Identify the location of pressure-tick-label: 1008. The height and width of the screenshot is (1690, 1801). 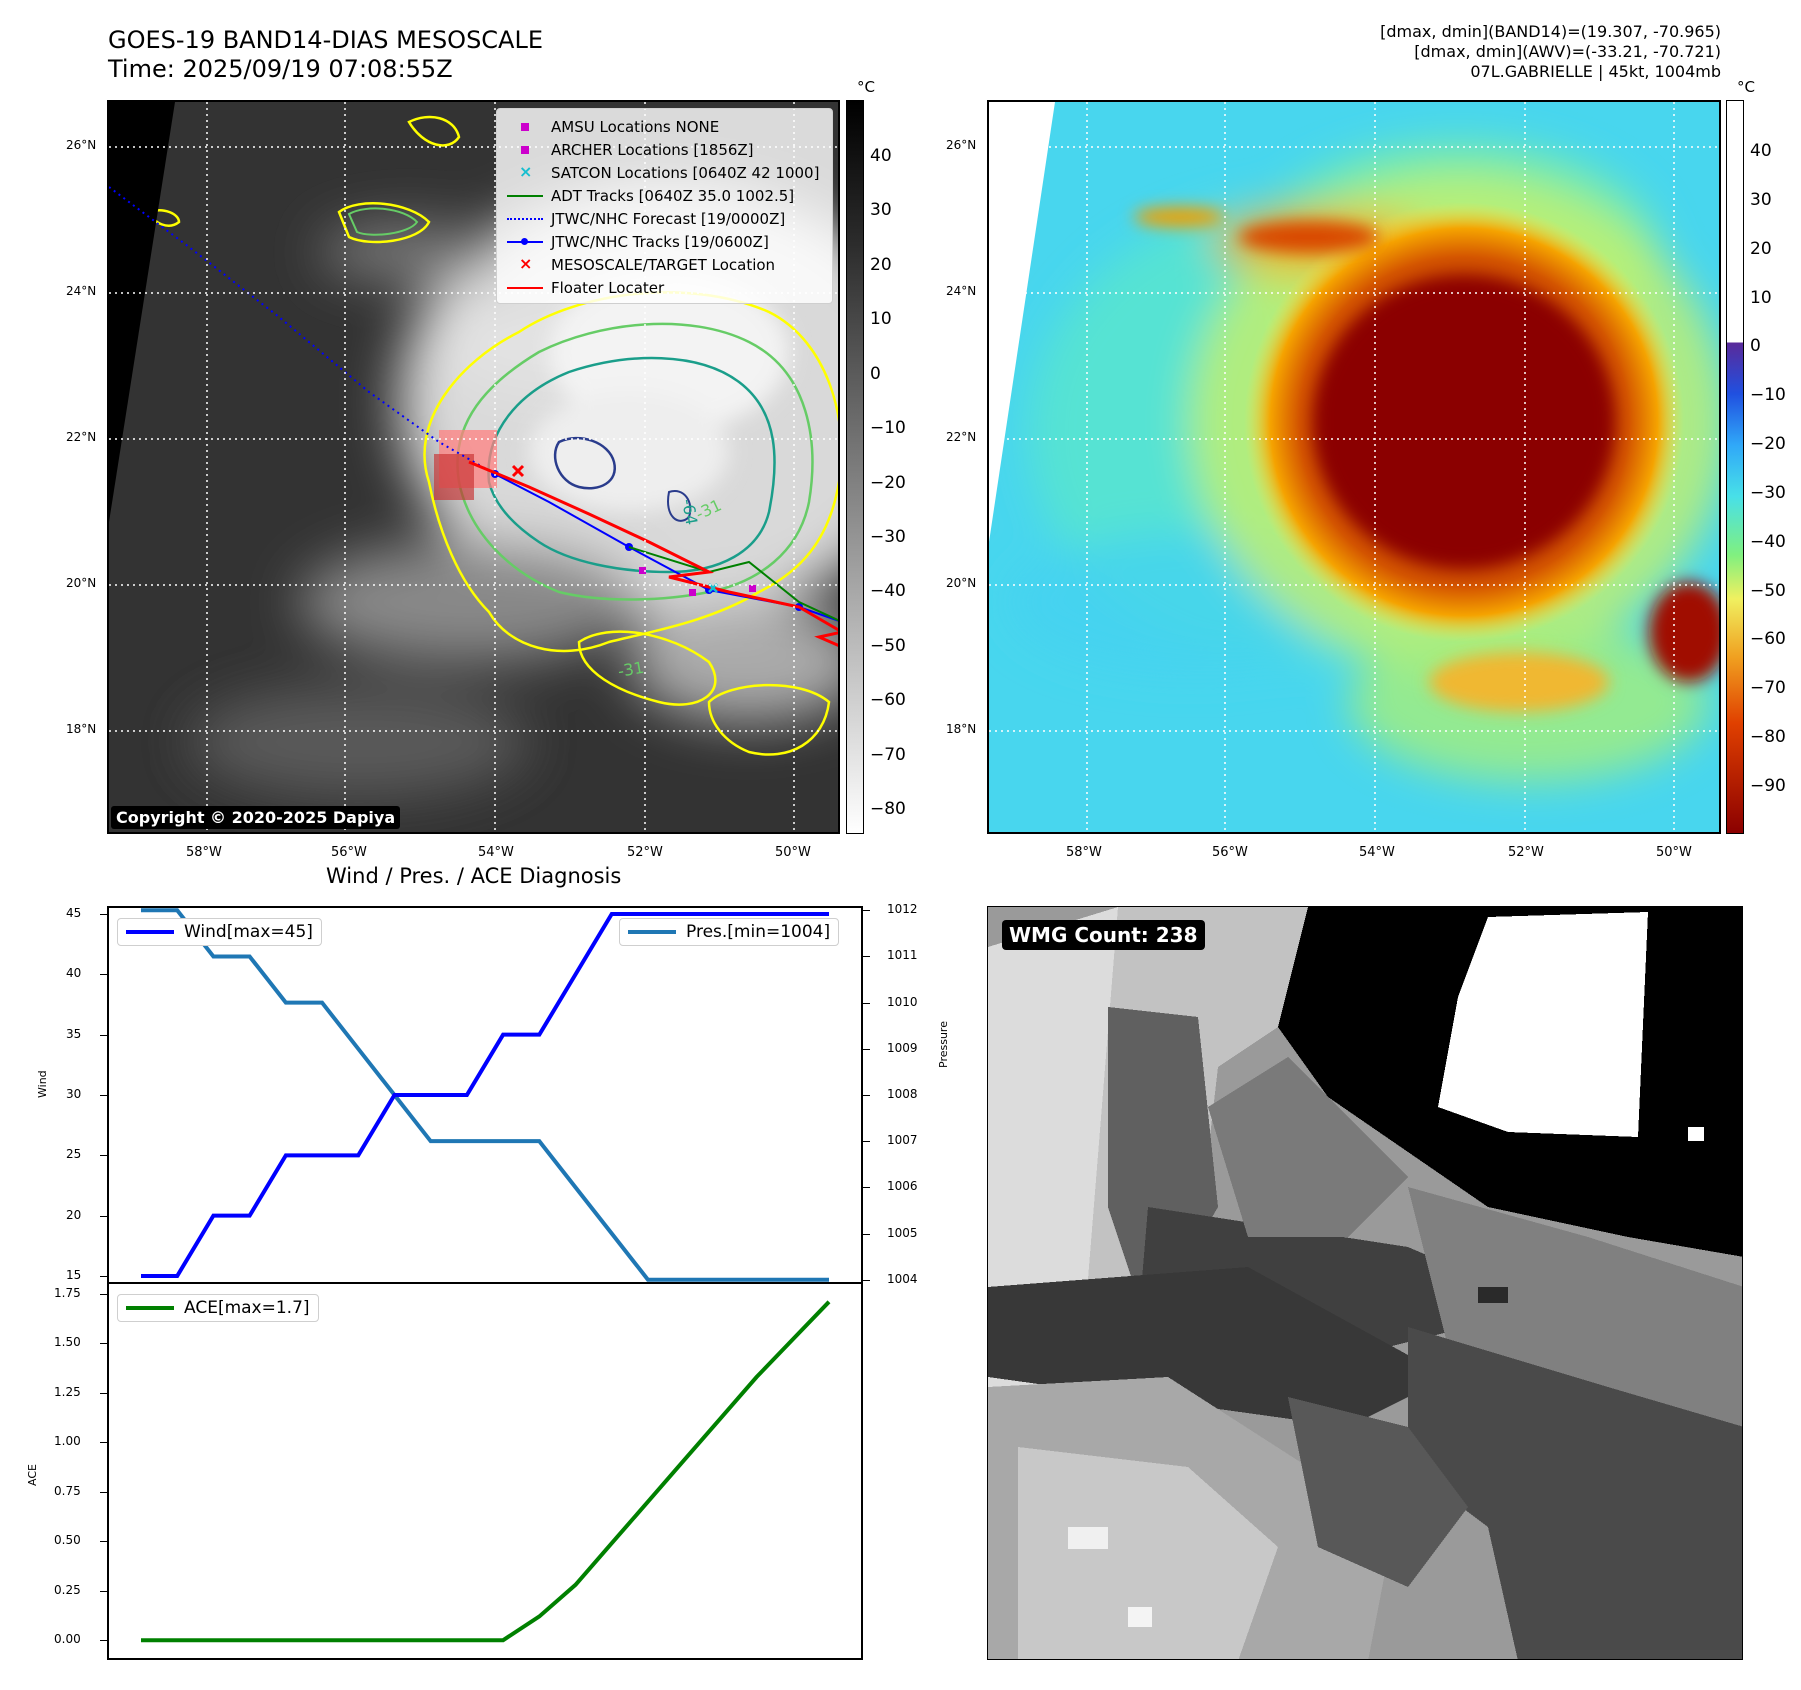
(902, 1094).